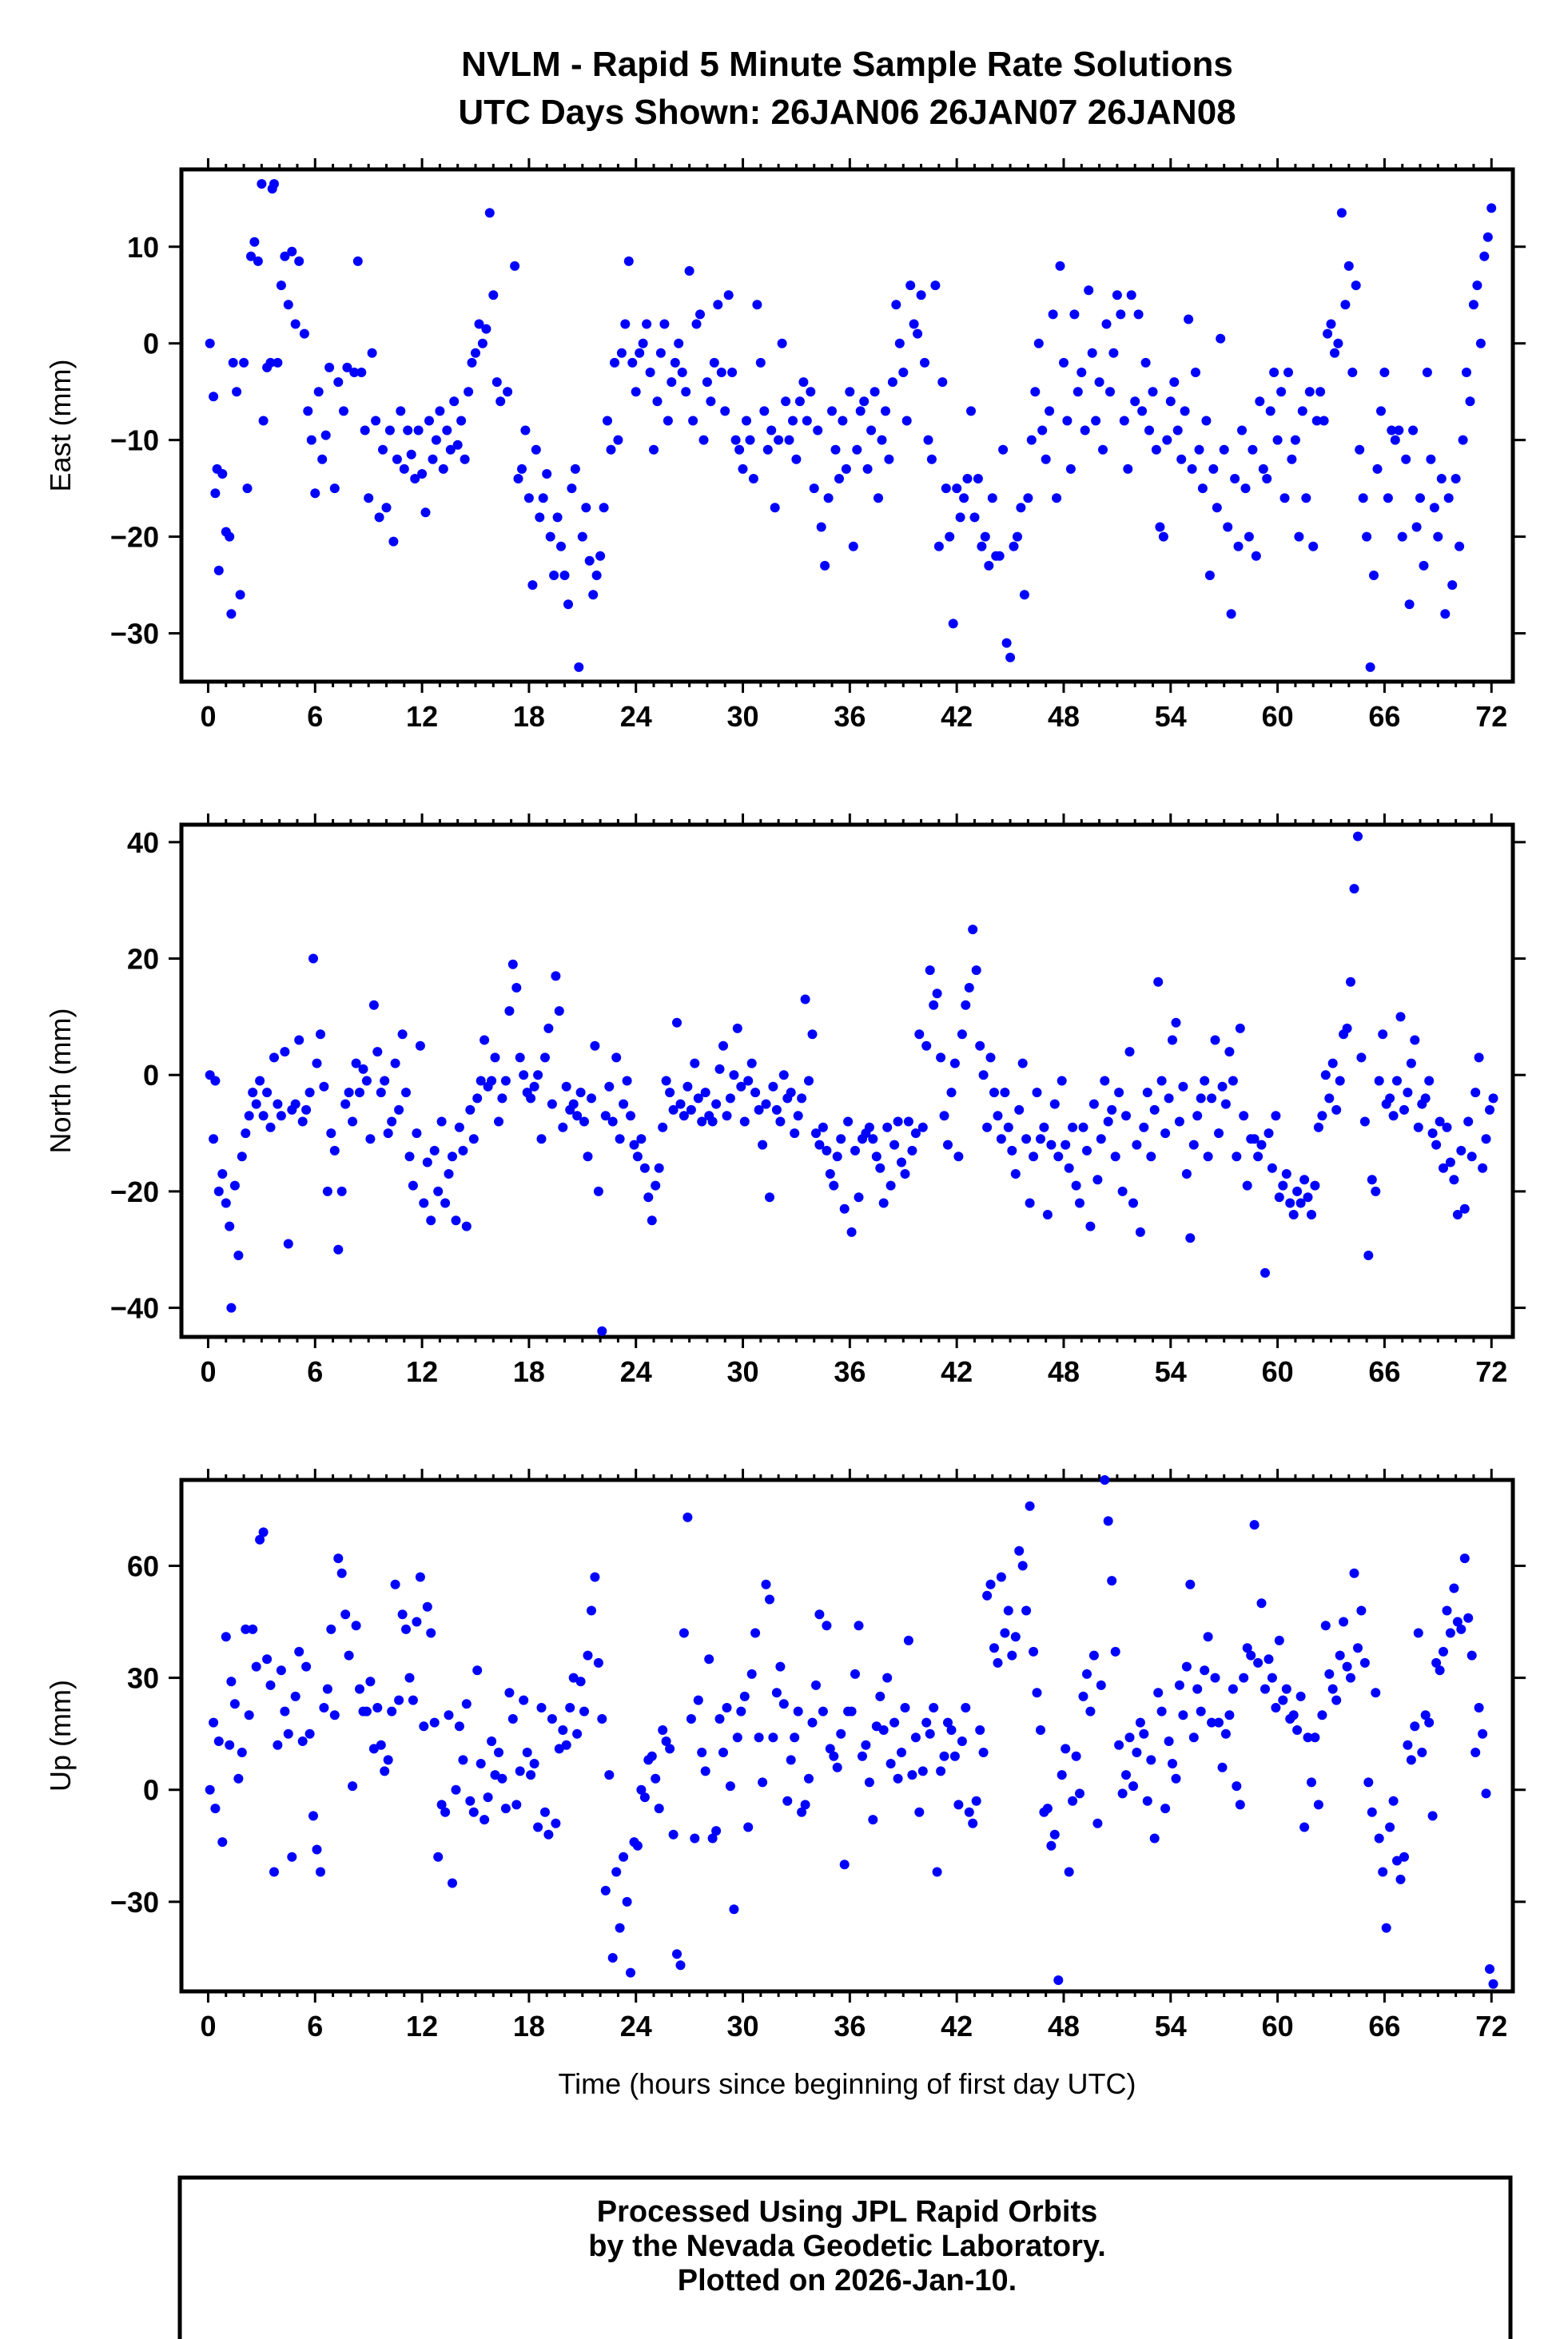  I want to click on up-x-tick-label: 36, so click(850, 2026).